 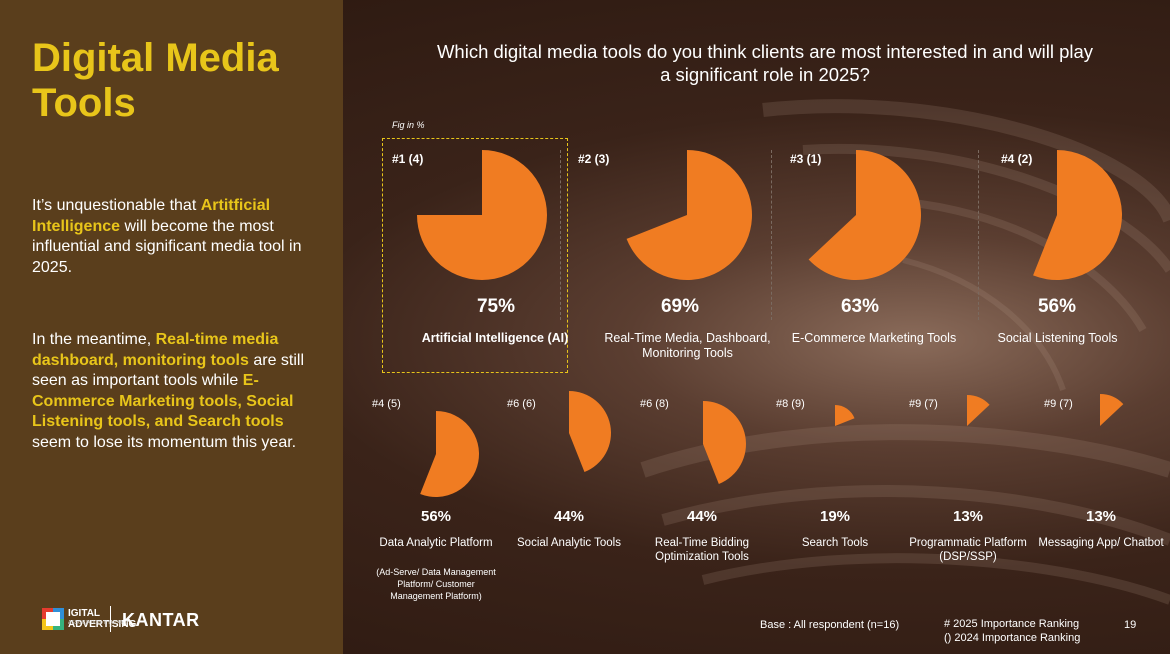 I want to click on category-label: Programmatic Platform (DSP/SSP), so click(x=968, y=550).